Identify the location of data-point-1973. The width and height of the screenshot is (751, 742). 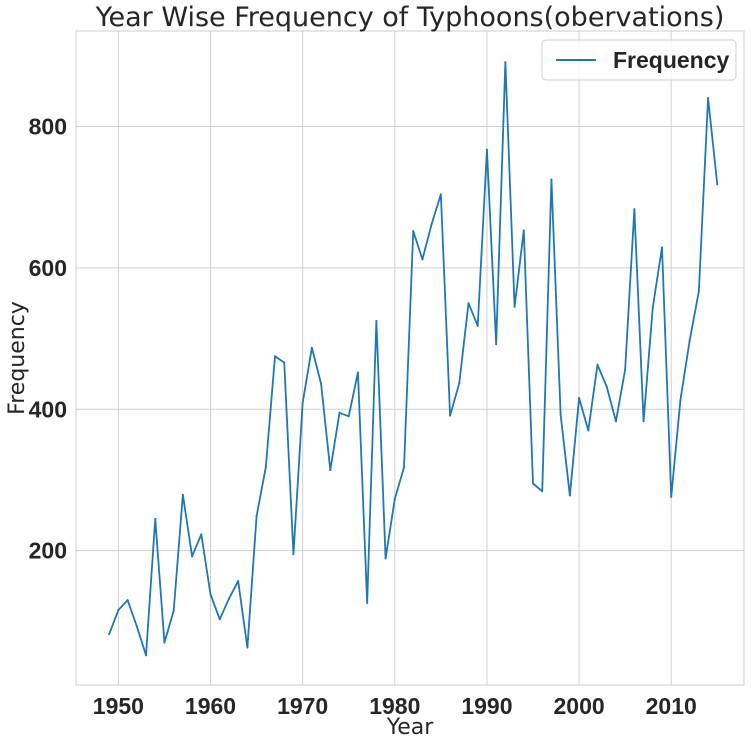
(330, 470).